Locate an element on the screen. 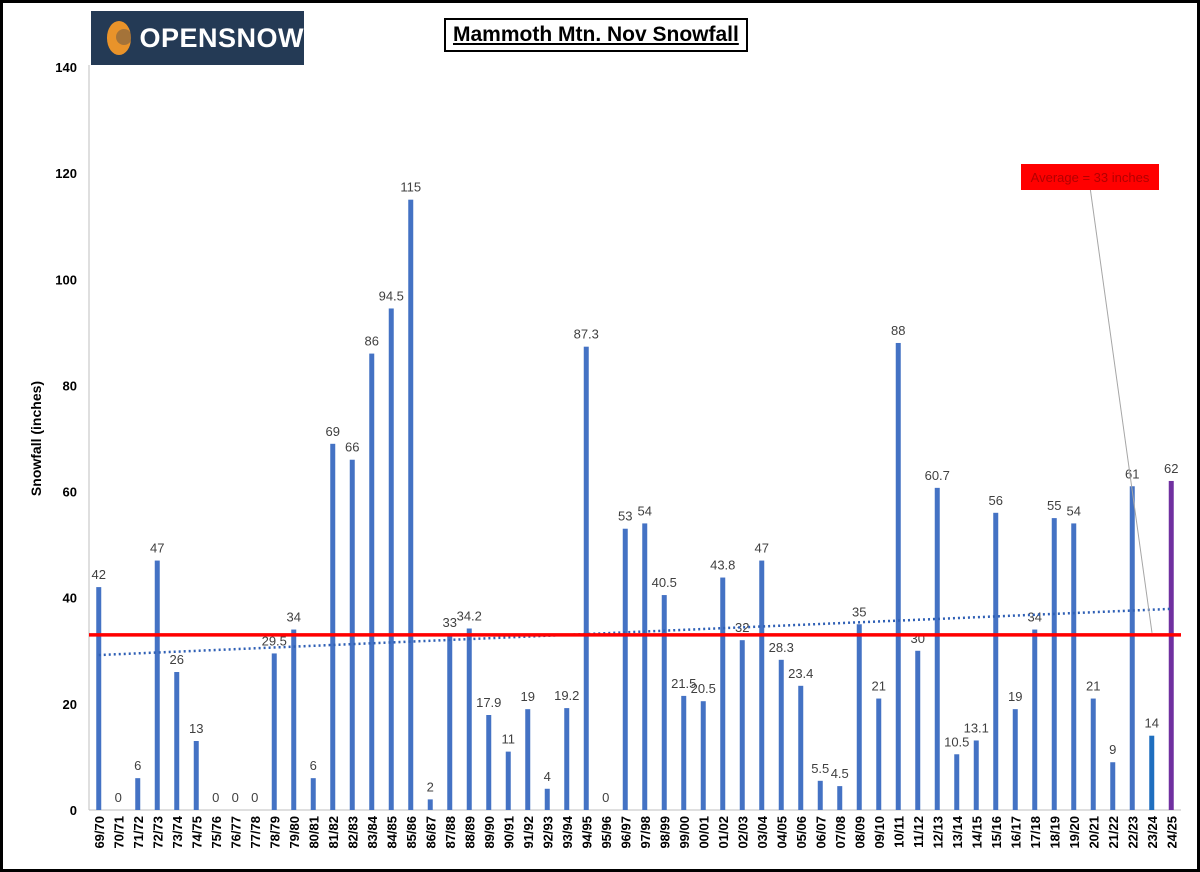  x-tick-label: 92/93 is located at coordinates (547, 832).